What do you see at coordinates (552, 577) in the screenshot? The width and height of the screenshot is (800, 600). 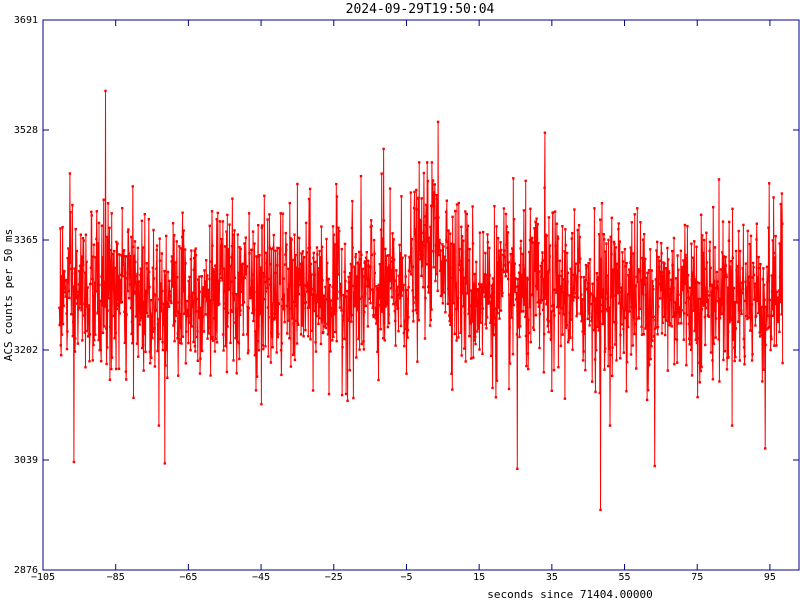 I see `x-tick-label: 35` at bounding box center [552, 577].